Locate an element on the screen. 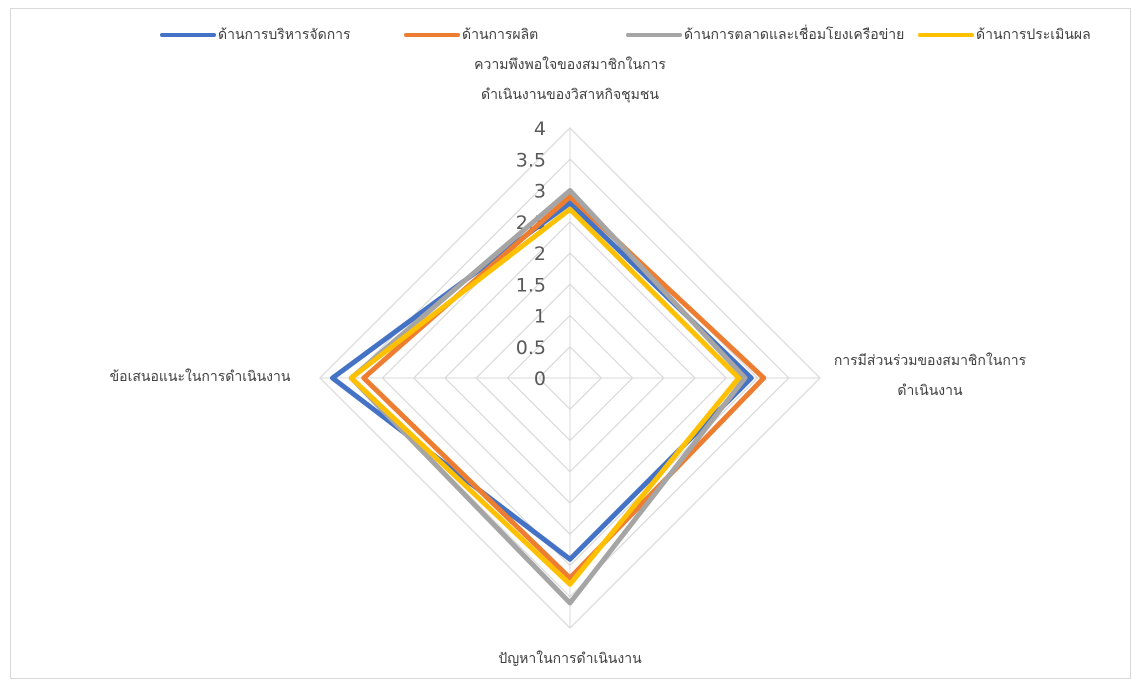  tick-label: 0.5 is located at coordinates (531, 348).